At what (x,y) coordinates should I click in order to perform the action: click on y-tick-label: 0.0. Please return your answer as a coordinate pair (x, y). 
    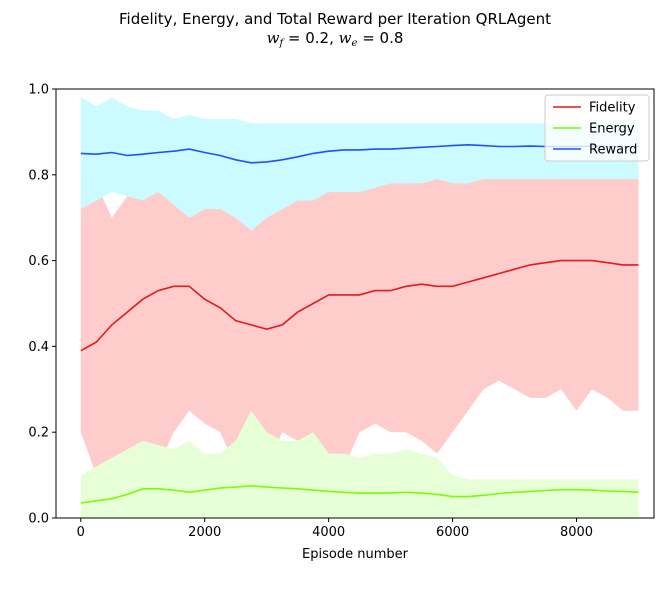
    Looking at the image, I should click on (38, 519).